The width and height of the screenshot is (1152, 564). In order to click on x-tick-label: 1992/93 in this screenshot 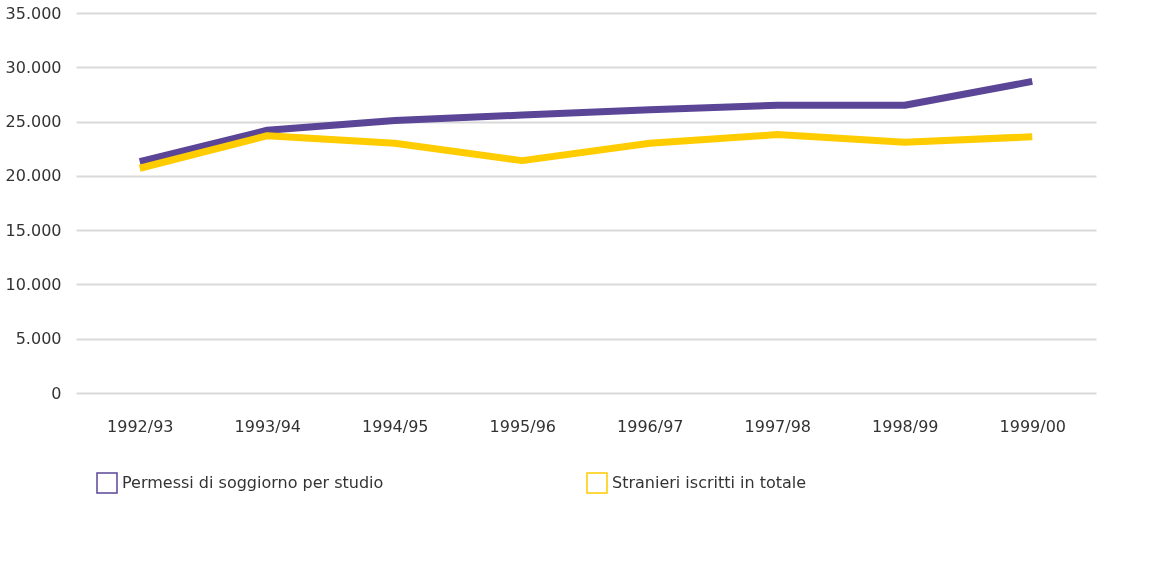, I will do `click(140, 426)`.